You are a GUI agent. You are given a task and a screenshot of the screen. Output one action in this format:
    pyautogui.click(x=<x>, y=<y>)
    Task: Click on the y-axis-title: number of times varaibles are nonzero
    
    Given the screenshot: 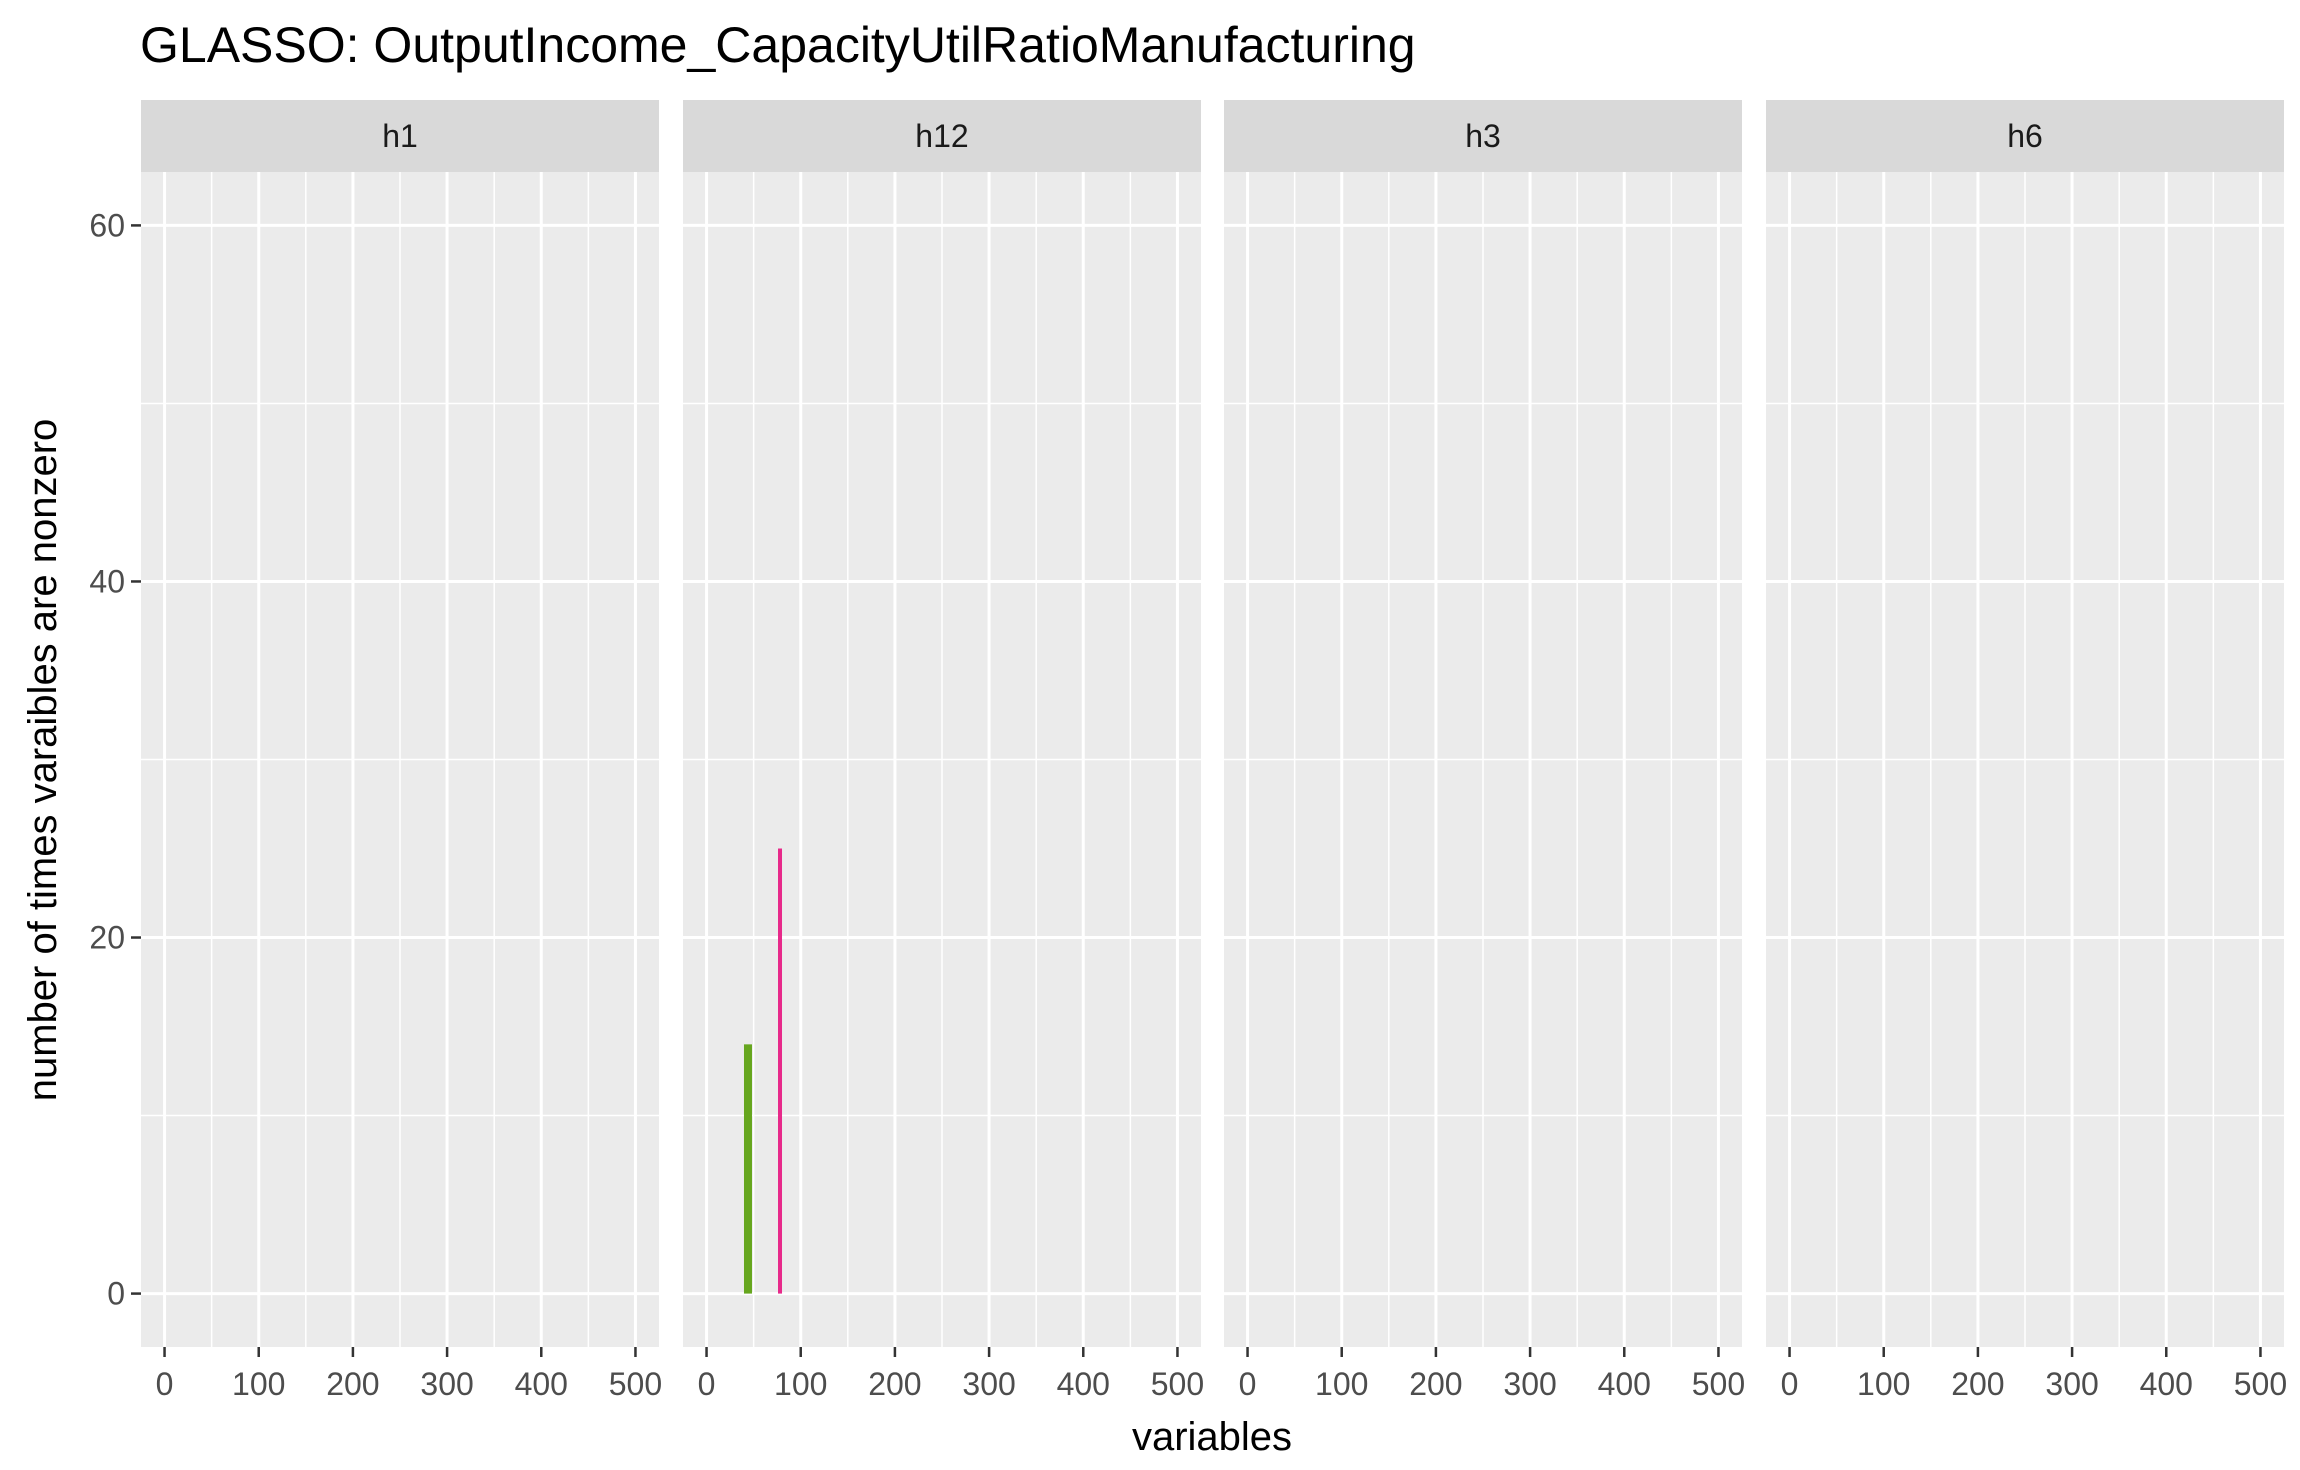 What is the action you would take?
    pyautogui.click(x=43, y=760)
    